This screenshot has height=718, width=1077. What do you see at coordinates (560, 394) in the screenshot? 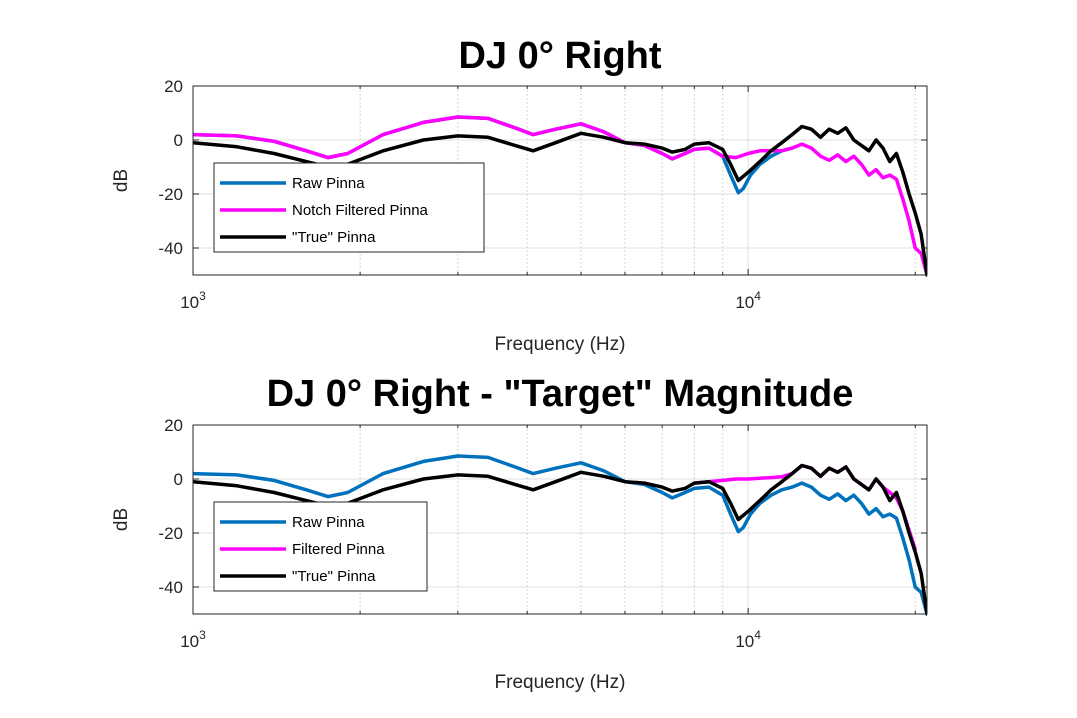
I see `chart-title: DJ 0° Right - "Target" Magnitude` at bounding box center [560, 394].